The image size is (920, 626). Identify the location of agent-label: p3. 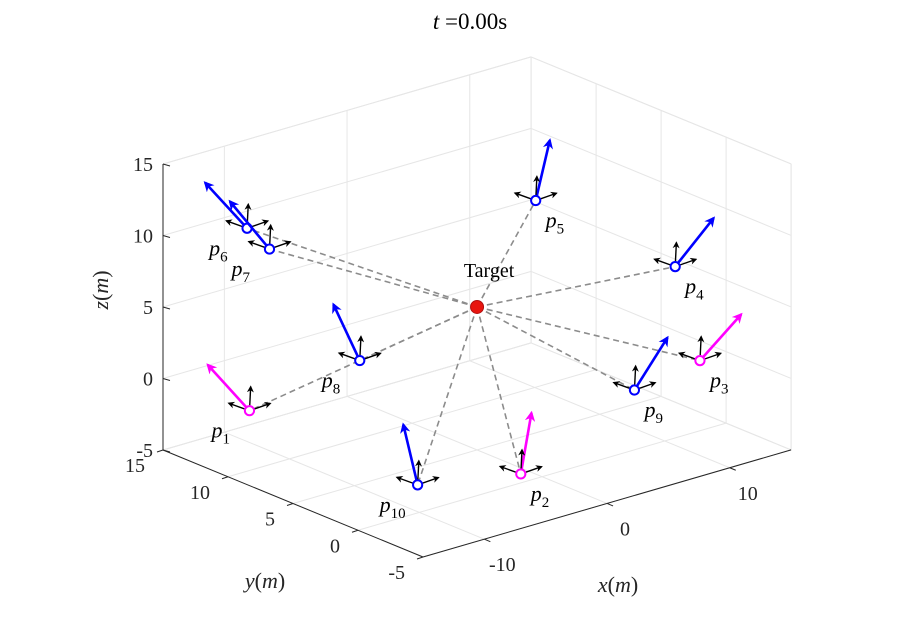
(718, 383).